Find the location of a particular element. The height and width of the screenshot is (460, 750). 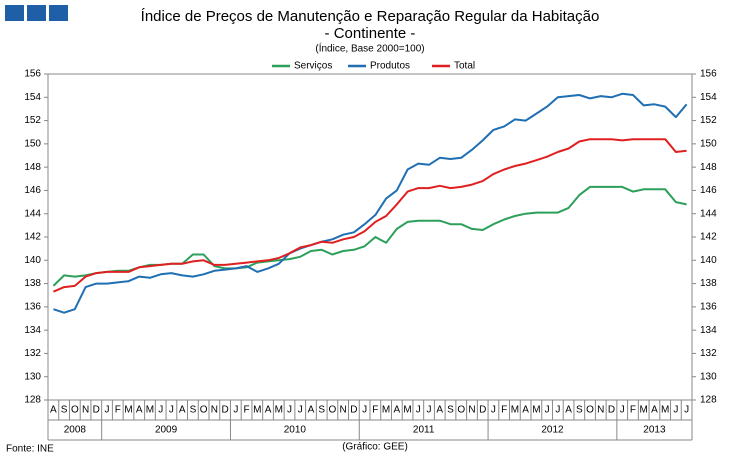

y2-tick-label: 144 is located at coordinates (708, 213).